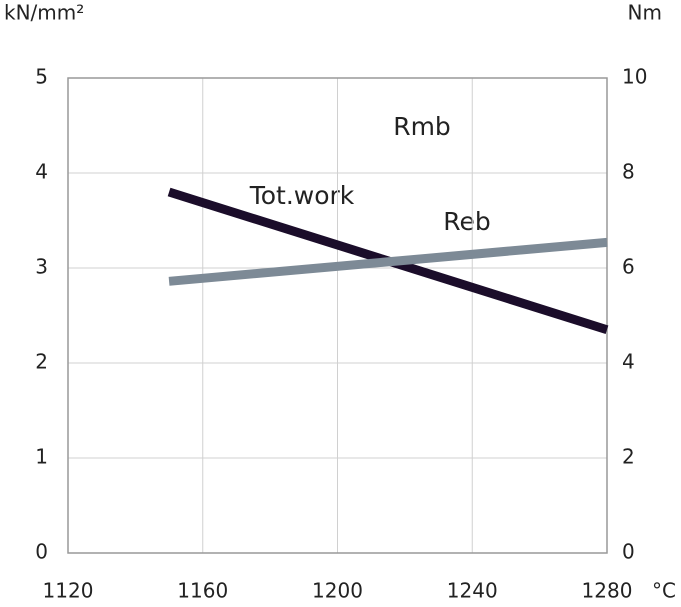  I want to click on y2-tick-label: 6, so click(628, 267).